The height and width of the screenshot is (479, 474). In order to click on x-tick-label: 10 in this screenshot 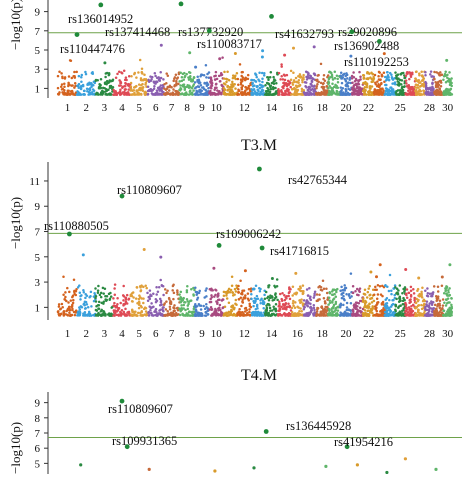, I will do `click(217, 334)`.